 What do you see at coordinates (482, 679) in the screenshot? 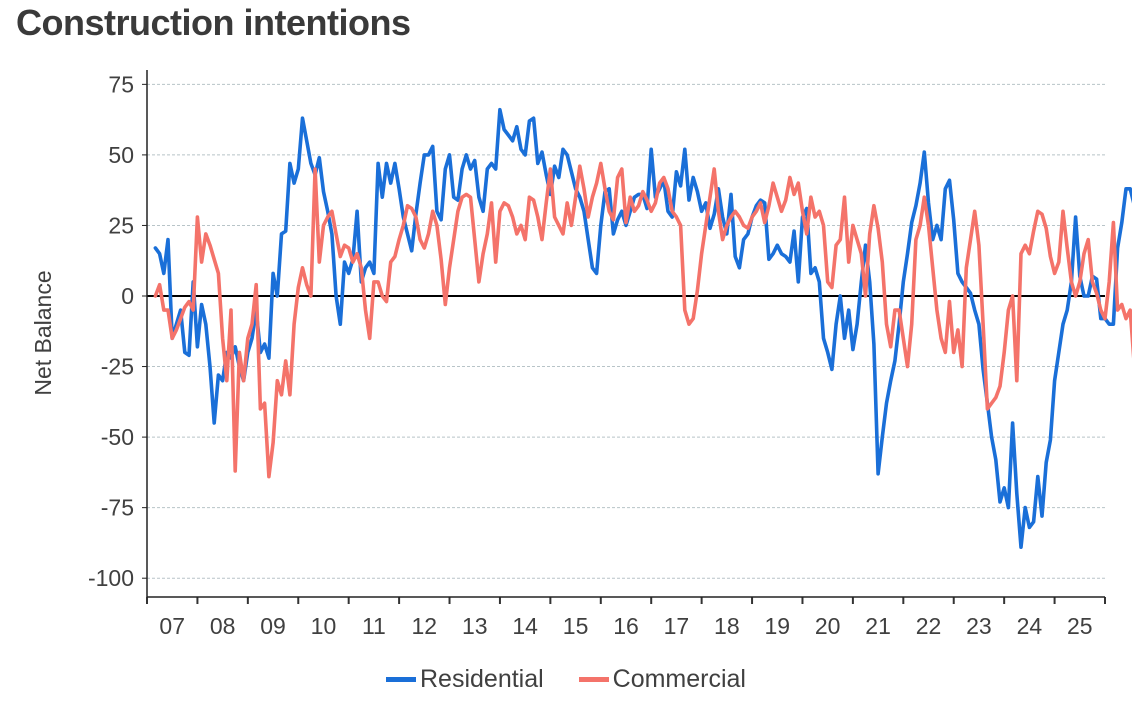
I see `legend-label-residential: Residential` at bounding box center [482, 679].